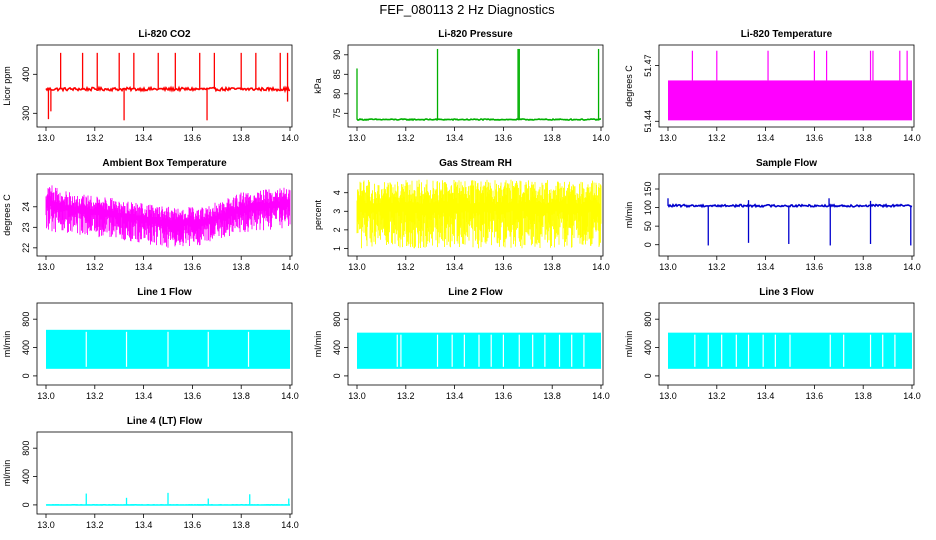 This screenshot has height=540, width=936. What do you see at coordinates (337, 94) in the screenshot?
I see `y-tick-label: 80` at bounding box center [337, 94].